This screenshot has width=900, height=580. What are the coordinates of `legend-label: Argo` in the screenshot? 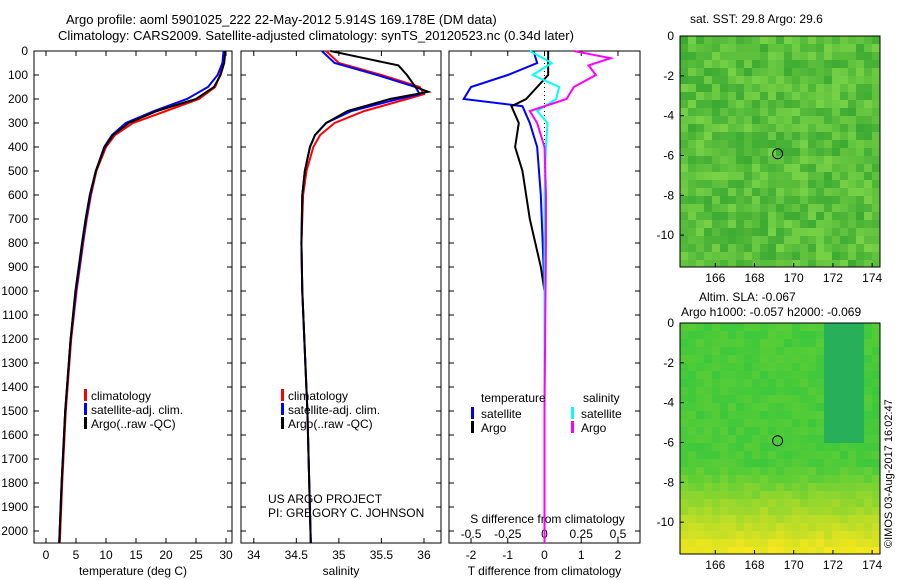 It's located at (494, 428).